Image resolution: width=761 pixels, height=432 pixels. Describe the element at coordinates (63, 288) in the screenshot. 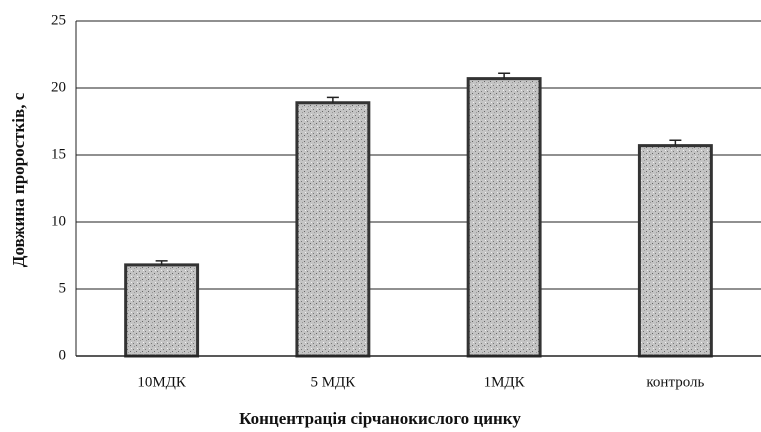

I see `y-tick-label: 5` at that location.